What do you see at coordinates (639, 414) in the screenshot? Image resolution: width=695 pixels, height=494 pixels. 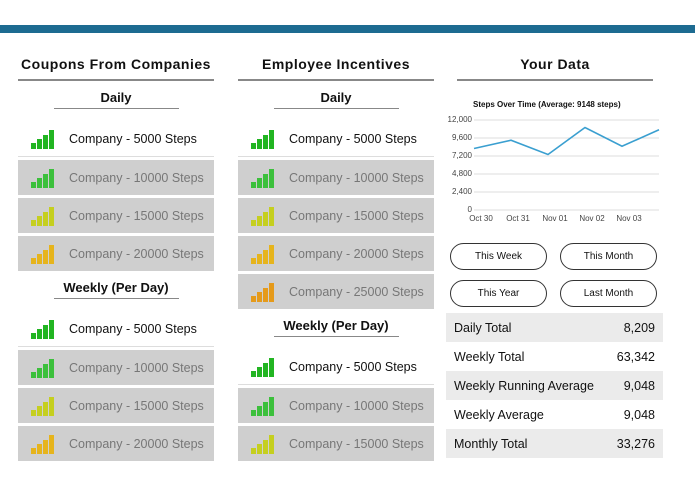 I see `stat-value: 9,048` at bounding box center [639, 414].